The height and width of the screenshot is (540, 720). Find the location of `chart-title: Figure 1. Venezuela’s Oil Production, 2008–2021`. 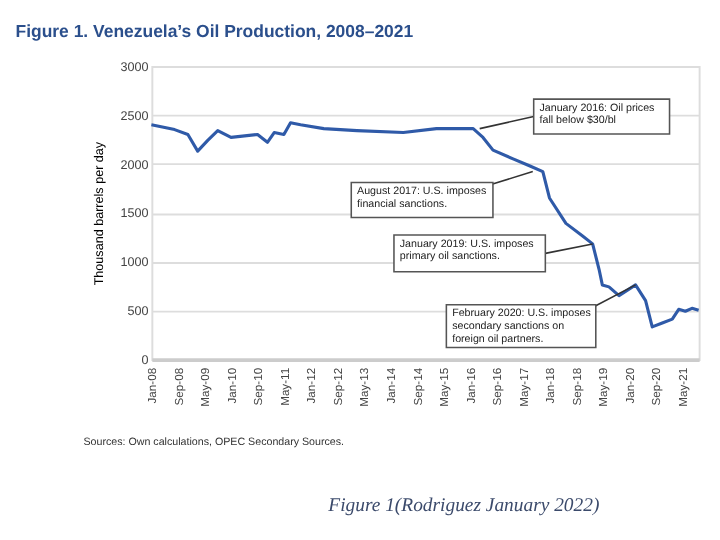

chart-title: Figure 1. Venezuela’s Oil Production, 2008–2021 is located at coordinates (214, 31).